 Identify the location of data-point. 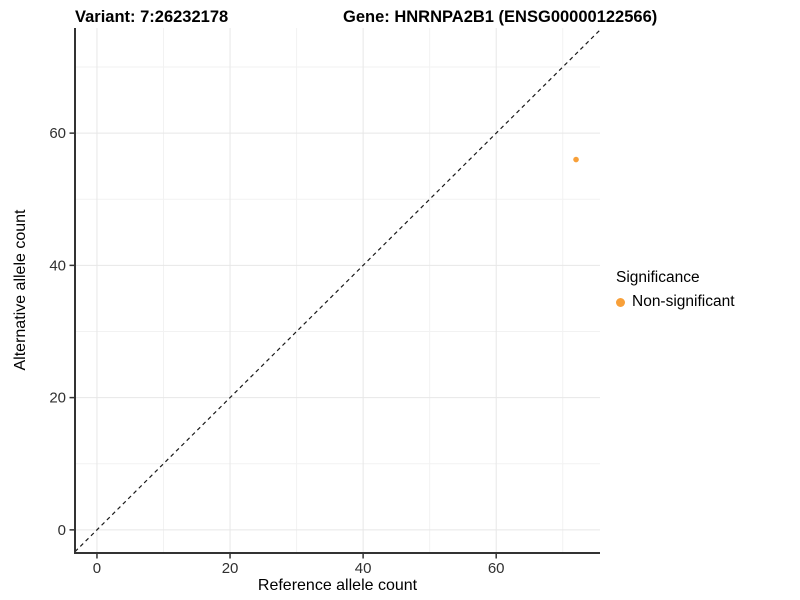
(576, 159).